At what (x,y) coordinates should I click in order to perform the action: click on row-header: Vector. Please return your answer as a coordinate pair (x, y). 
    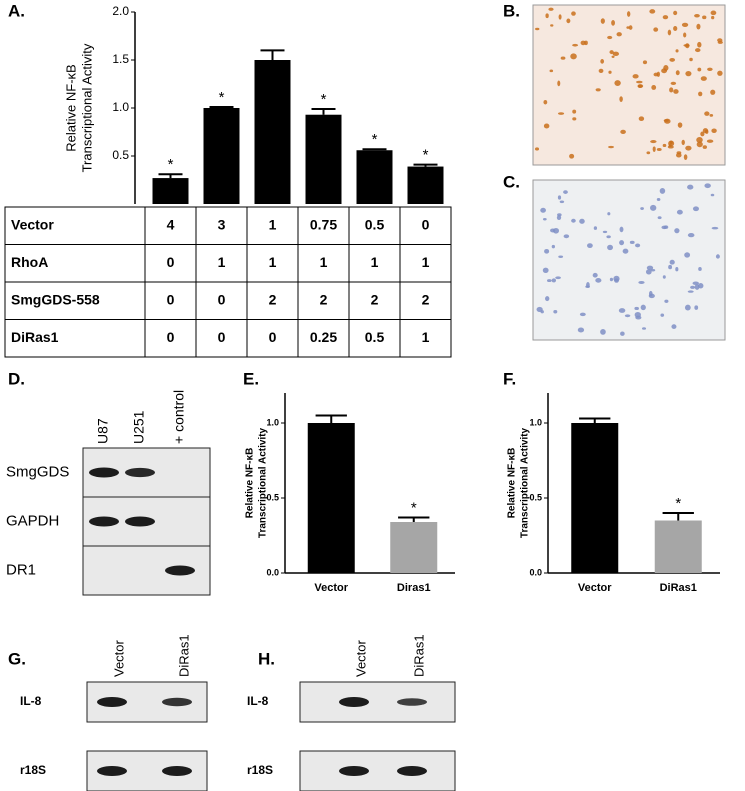
    Looking at the image, I should click on (32, 224).